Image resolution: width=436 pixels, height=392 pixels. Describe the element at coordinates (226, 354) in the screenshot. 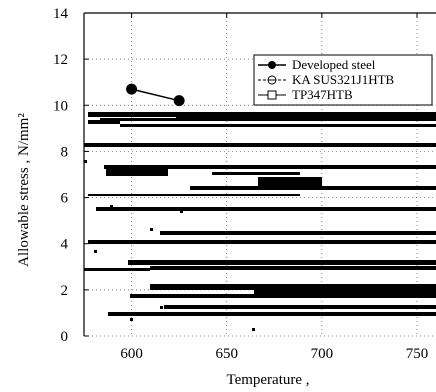

I see `x-tick-label: 650` at that location.